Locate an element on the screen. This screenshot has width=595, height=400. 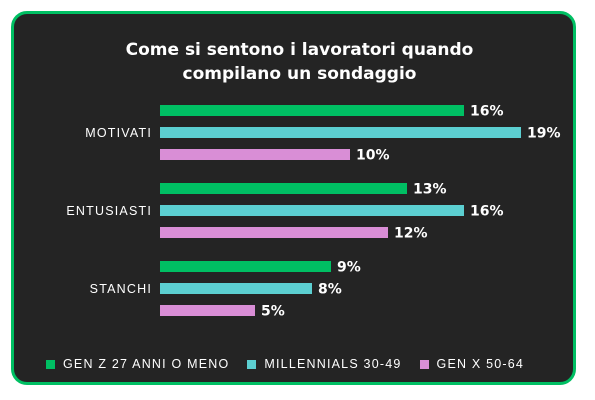
legend-item-gen-z: GEN Z 27 ANNI O MENO is located at coordinates (137, 364).